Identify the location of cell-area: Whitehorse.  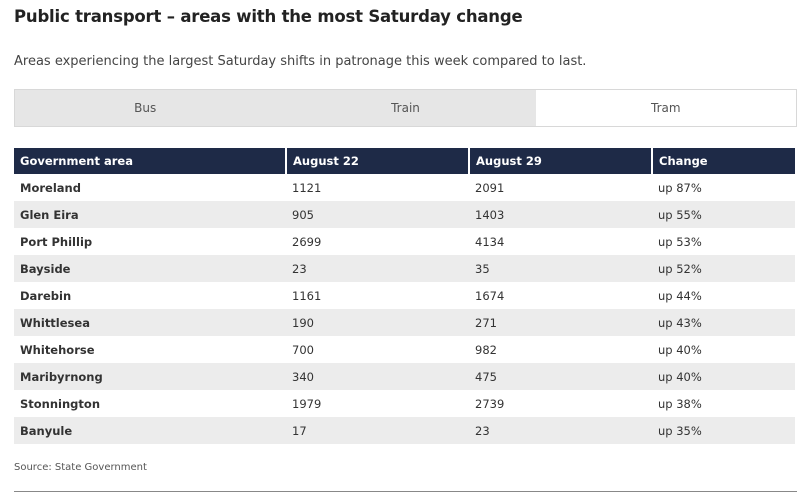
(57, 349).